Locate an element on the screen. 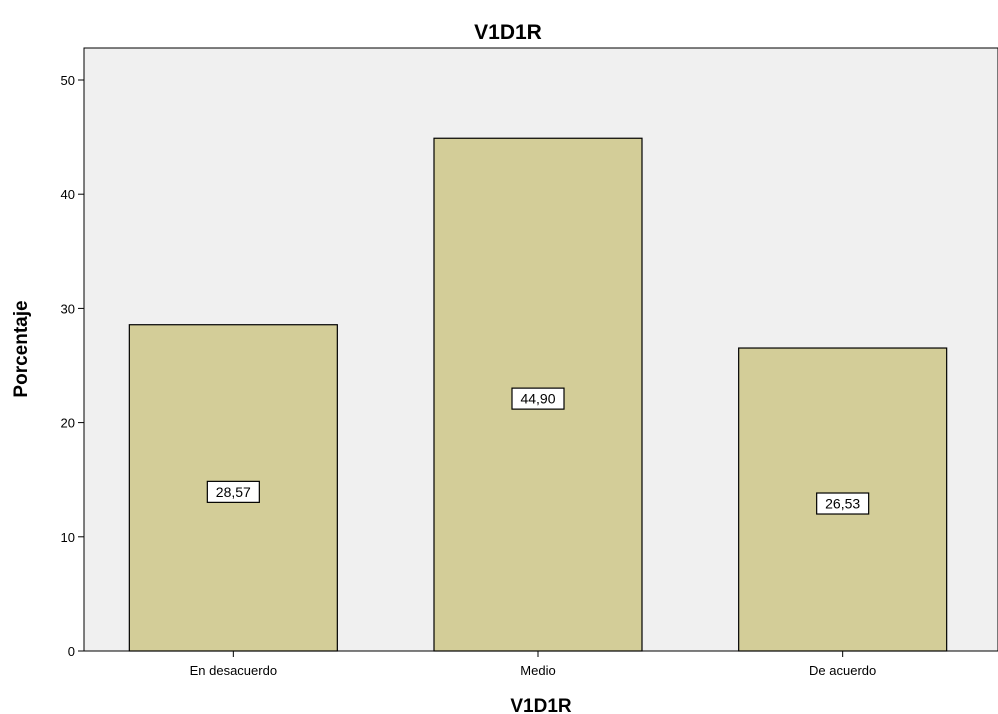  data-label: 28,57 is located at coordinates (233, 492).